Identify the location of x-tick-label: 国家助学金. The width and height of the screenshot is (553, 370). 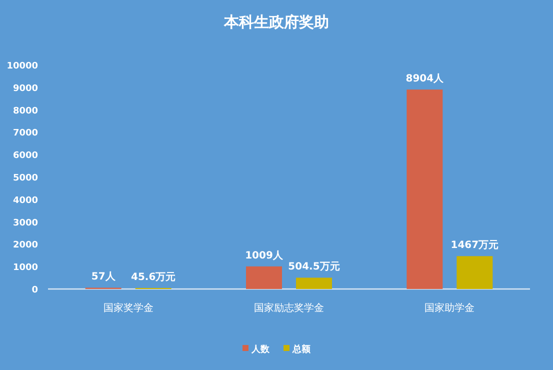
(449, 308).